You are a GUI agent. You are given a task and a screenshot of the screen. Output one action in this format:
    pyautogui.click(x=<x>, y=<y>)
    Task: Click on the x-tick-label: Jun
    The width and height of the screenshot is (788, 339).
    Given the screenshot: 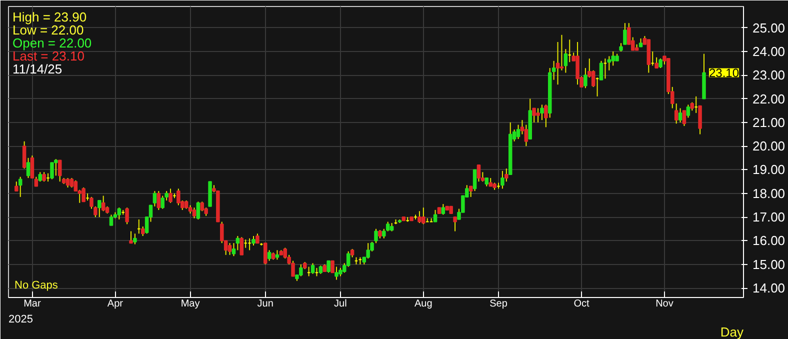 What is the action you would take?
    pyautogui.click(x=265, y=304)
    